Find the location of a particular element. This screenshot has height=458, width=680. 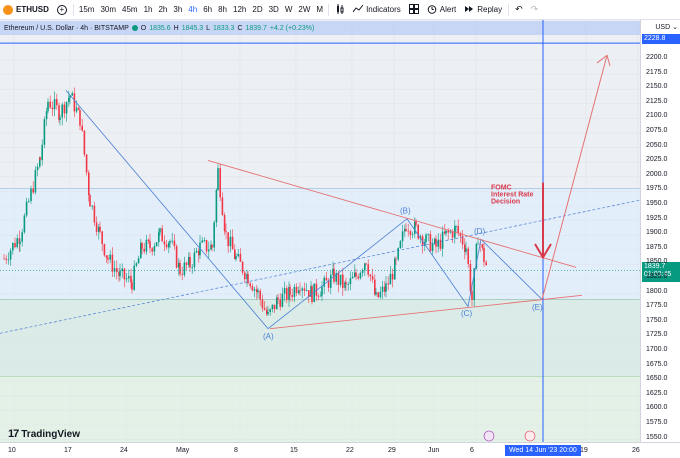

replay-button: Replay is located at coordinates (483, 10).